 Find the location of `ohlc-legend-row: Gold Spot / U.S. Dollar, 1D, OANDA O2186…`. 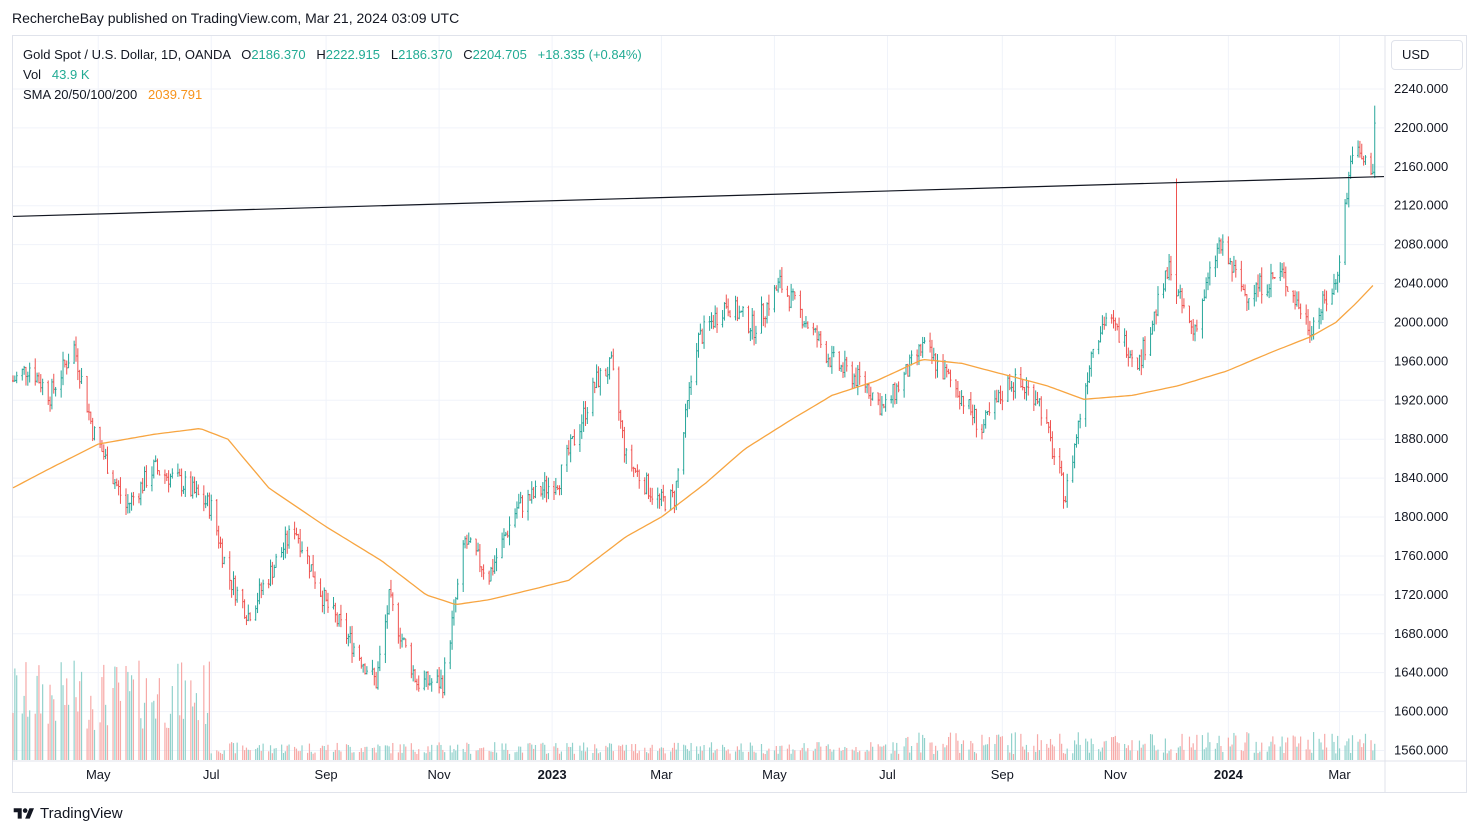

ohlc-legend-row: Gold Spot / U.S. Dollar, 1D, OANDA O2186… is located at coordinates (332, 55).